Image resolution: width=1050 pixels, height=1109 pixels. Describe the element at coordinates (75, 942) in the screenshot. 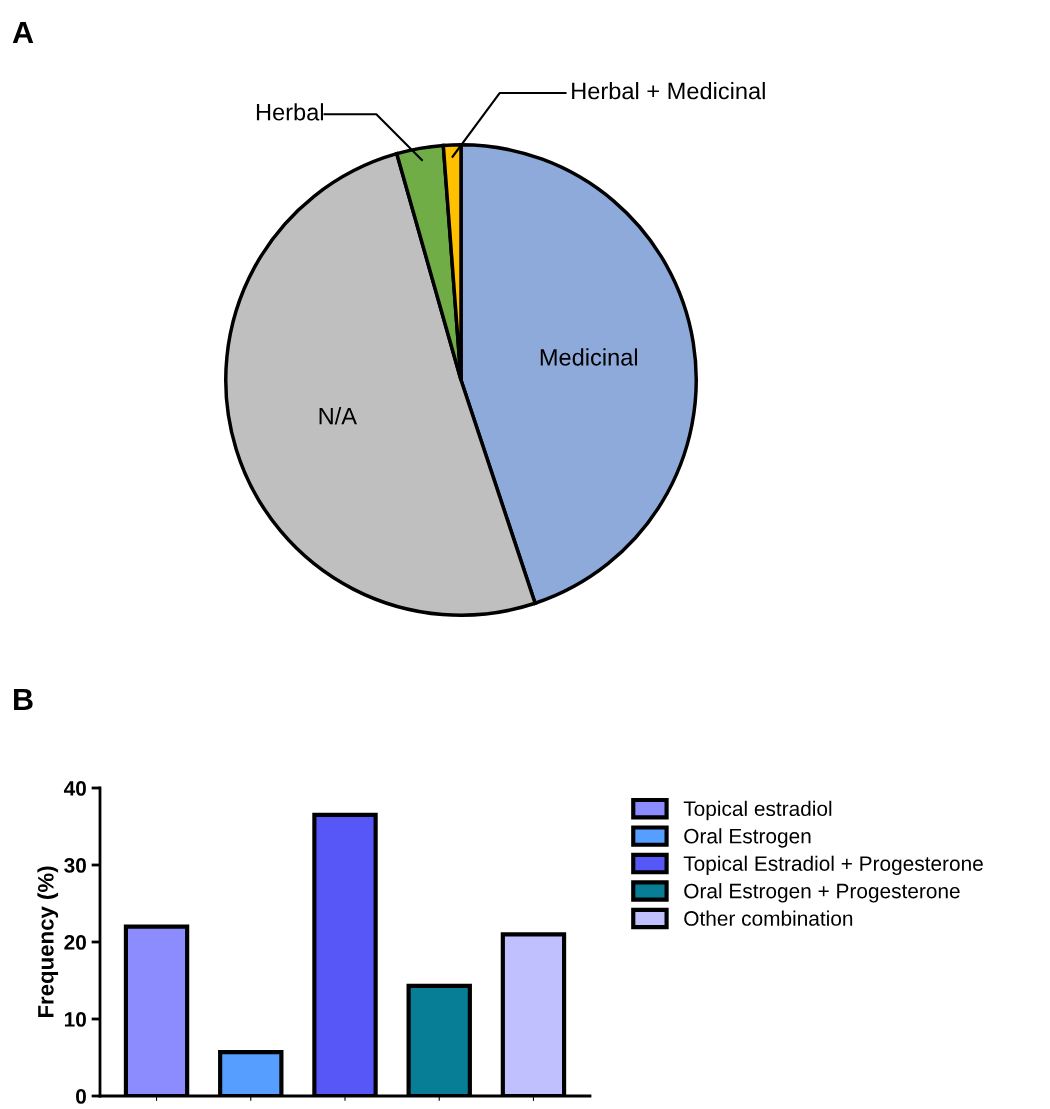

I see `y-tick-label: 20` at that location.